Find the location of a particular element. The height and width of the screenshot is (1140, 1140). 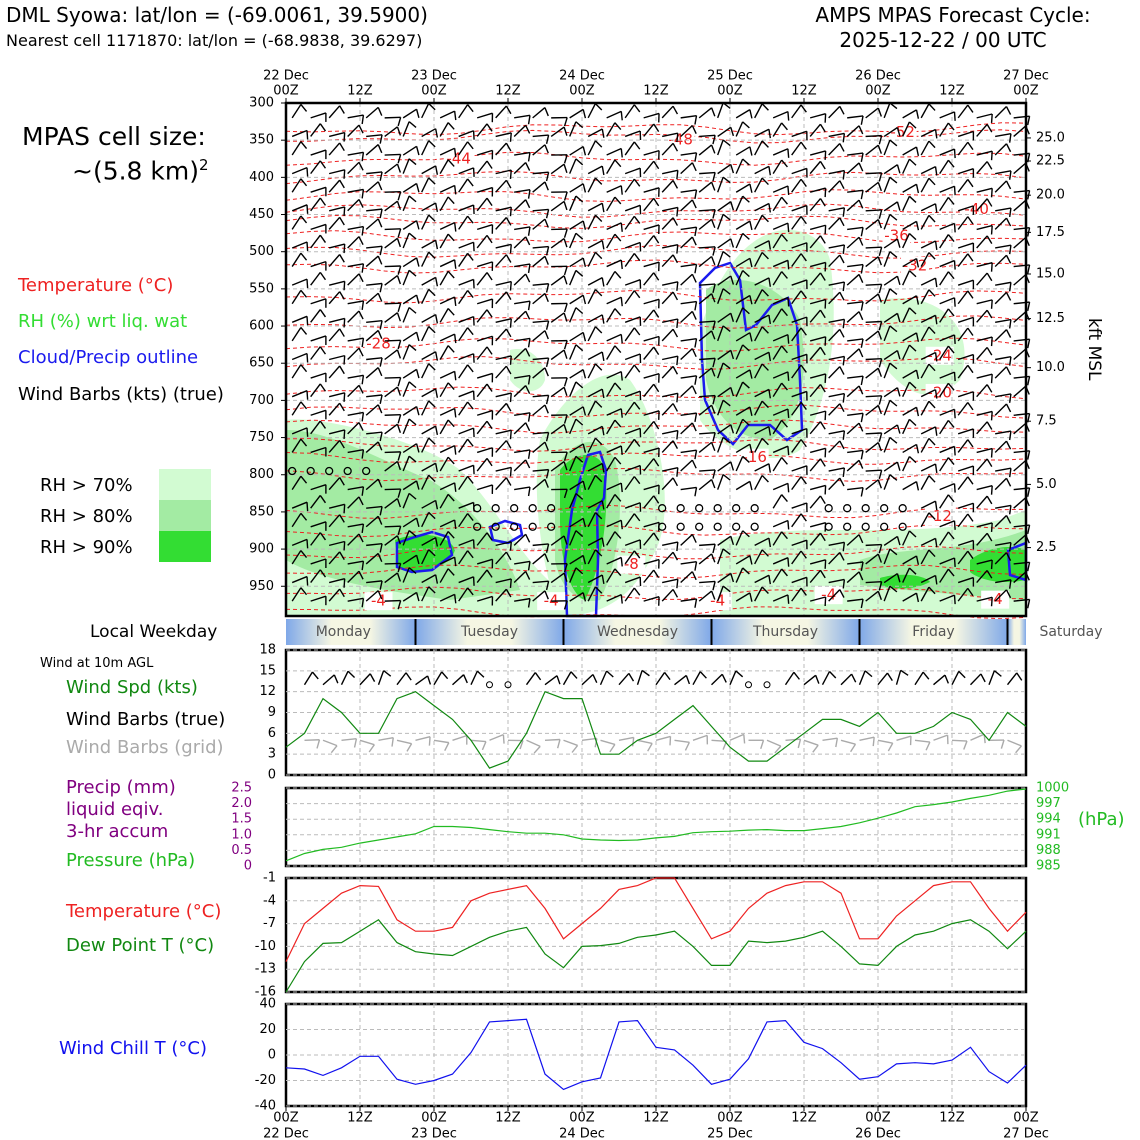

legend-rh90-label: RH > 90% is located at coordinates (86, 547).